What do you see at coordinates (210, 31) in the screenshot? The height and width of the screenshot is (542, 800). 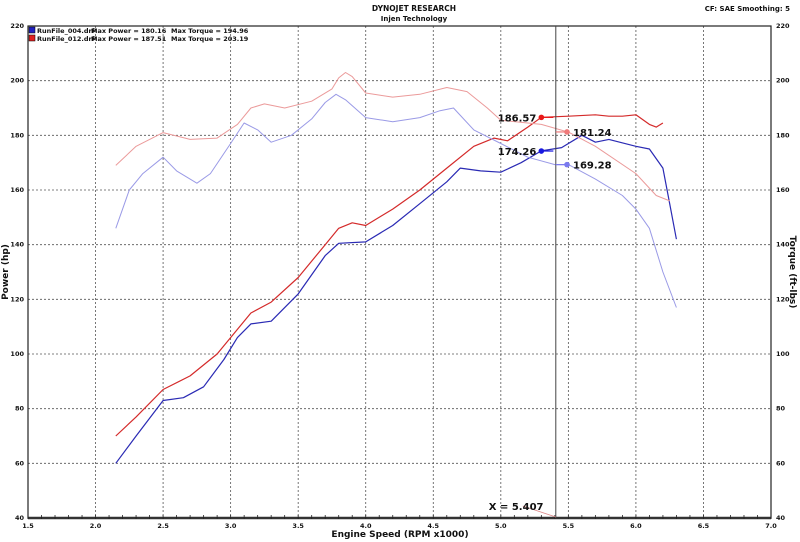 I see `legend-torque: Max Torque = 194.96` at bounding box center [210, 31].